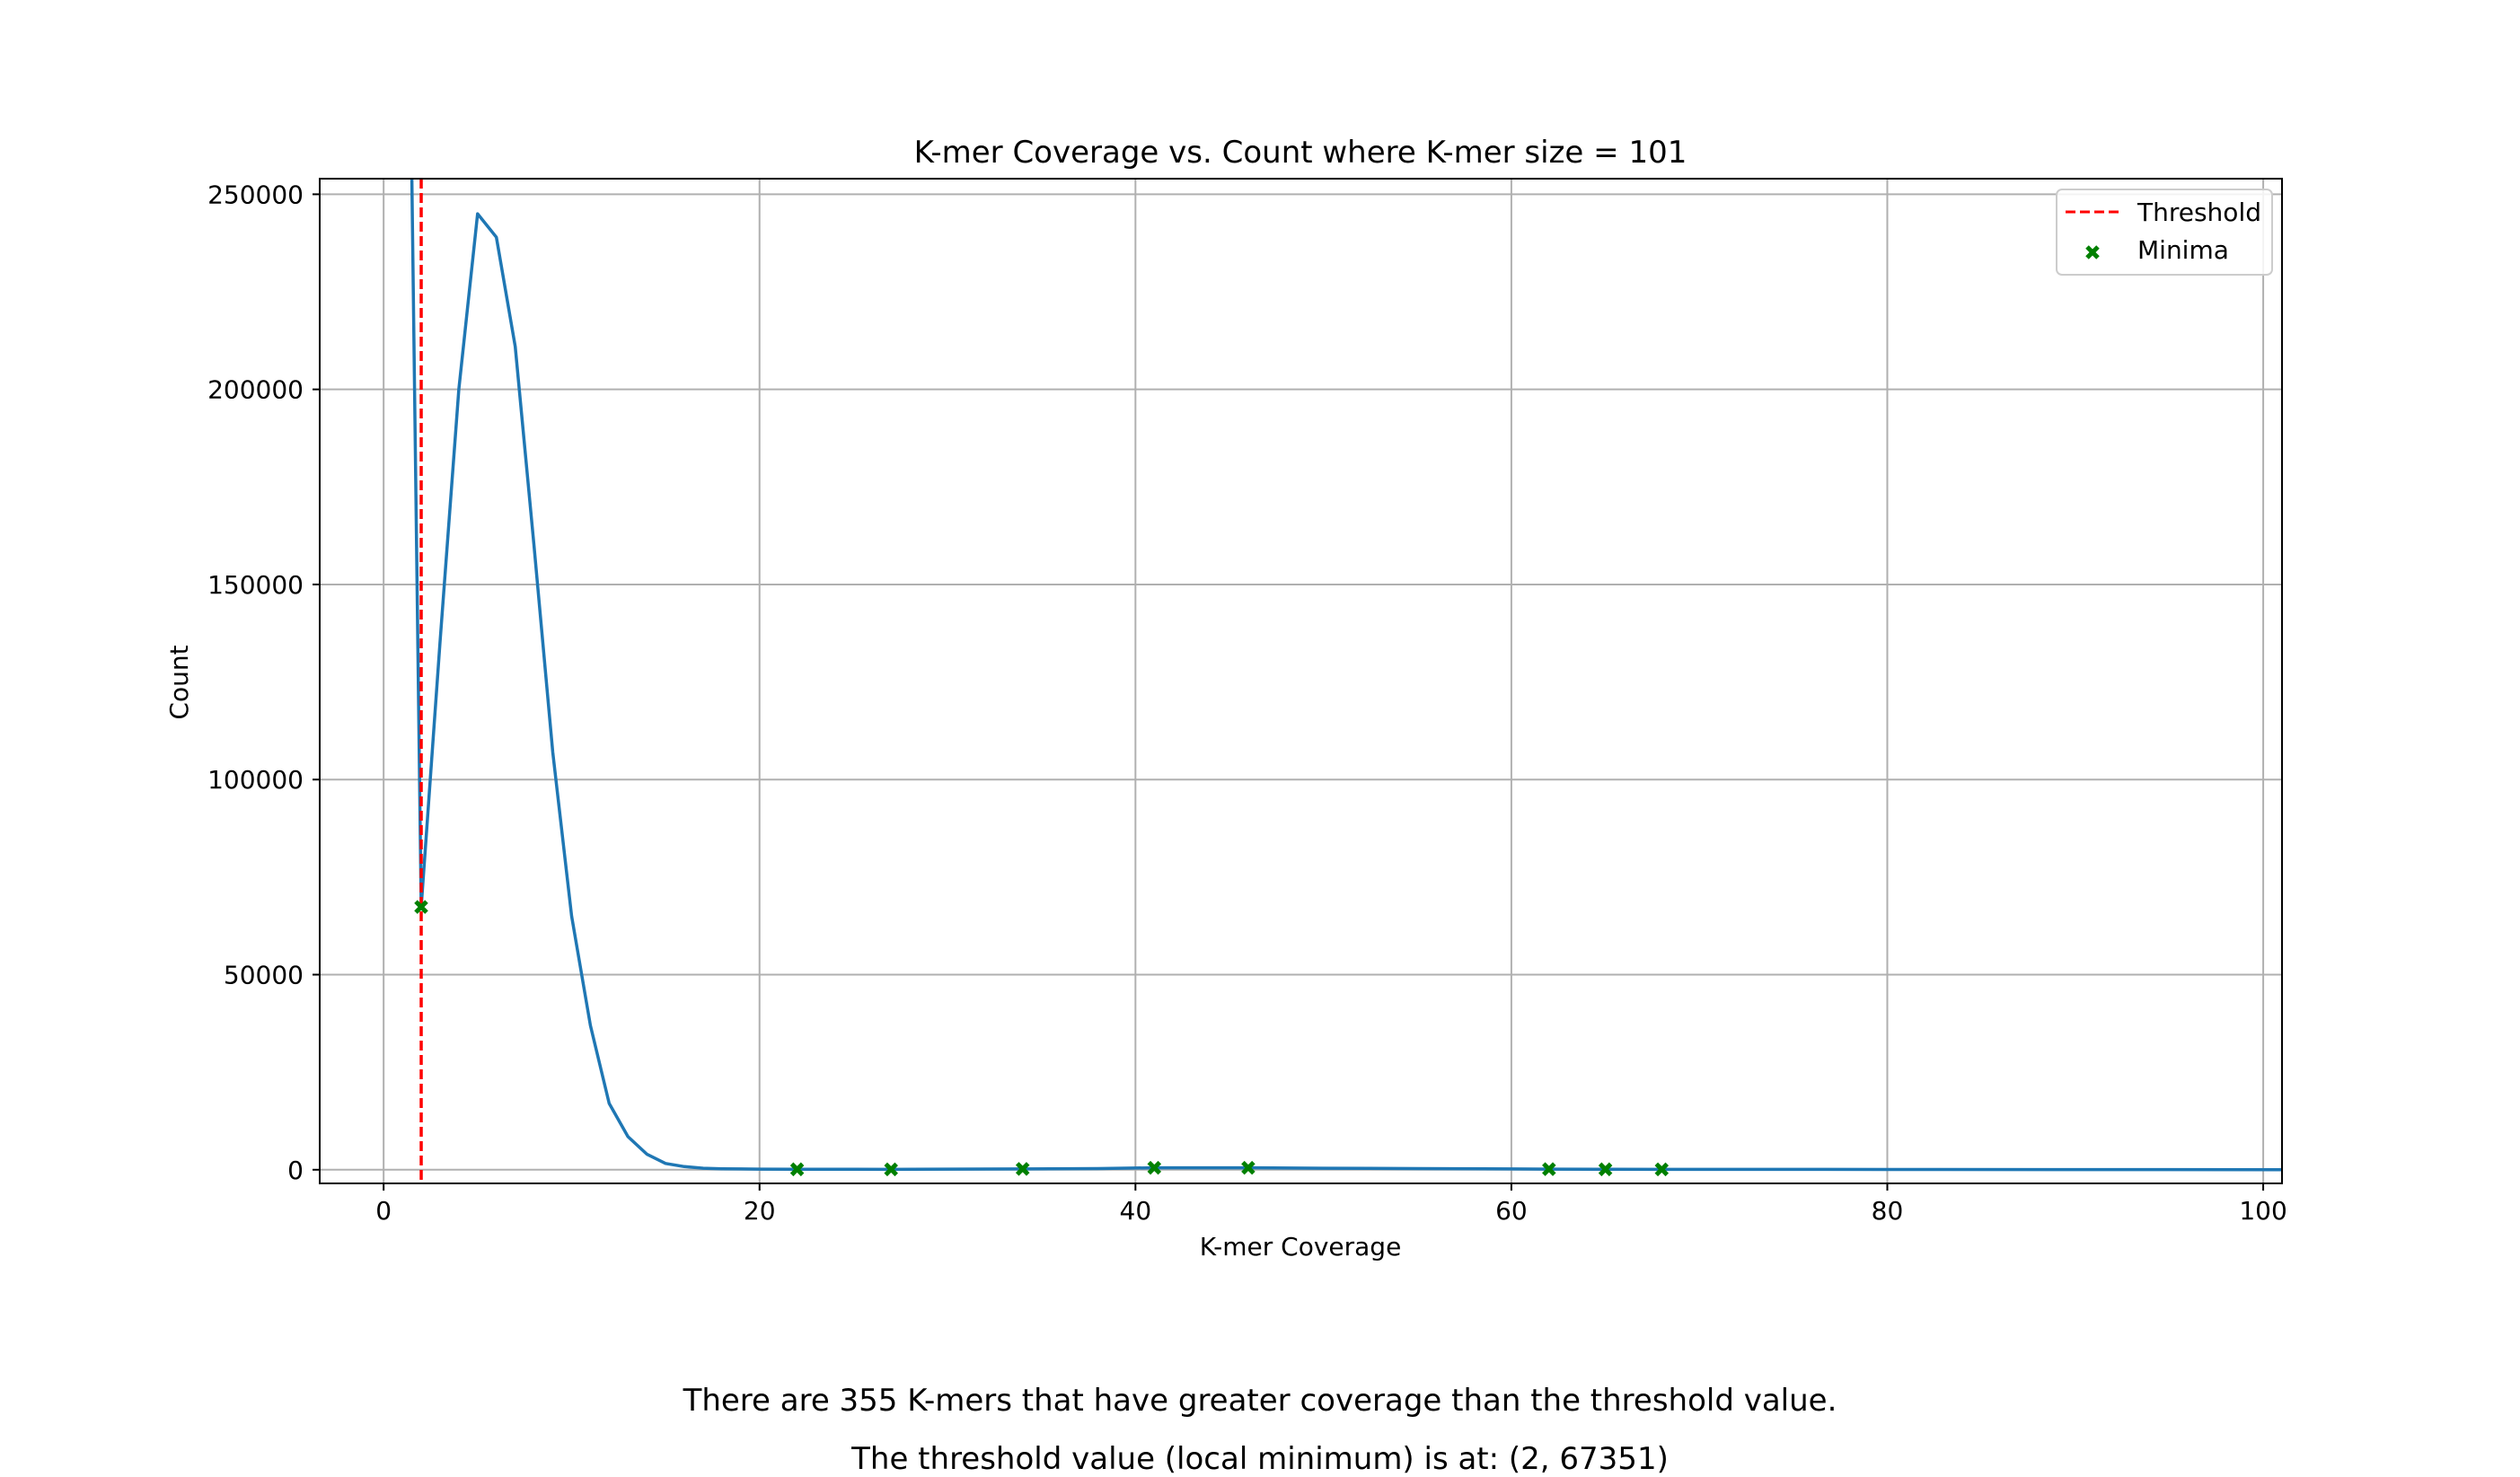 The image size is (2520, 1477). What do you see at coordinates (1301, 1247) in the screenshot?
I see `x-axis-label: K-mer Coverage` at bounding box center [1301, 1247].